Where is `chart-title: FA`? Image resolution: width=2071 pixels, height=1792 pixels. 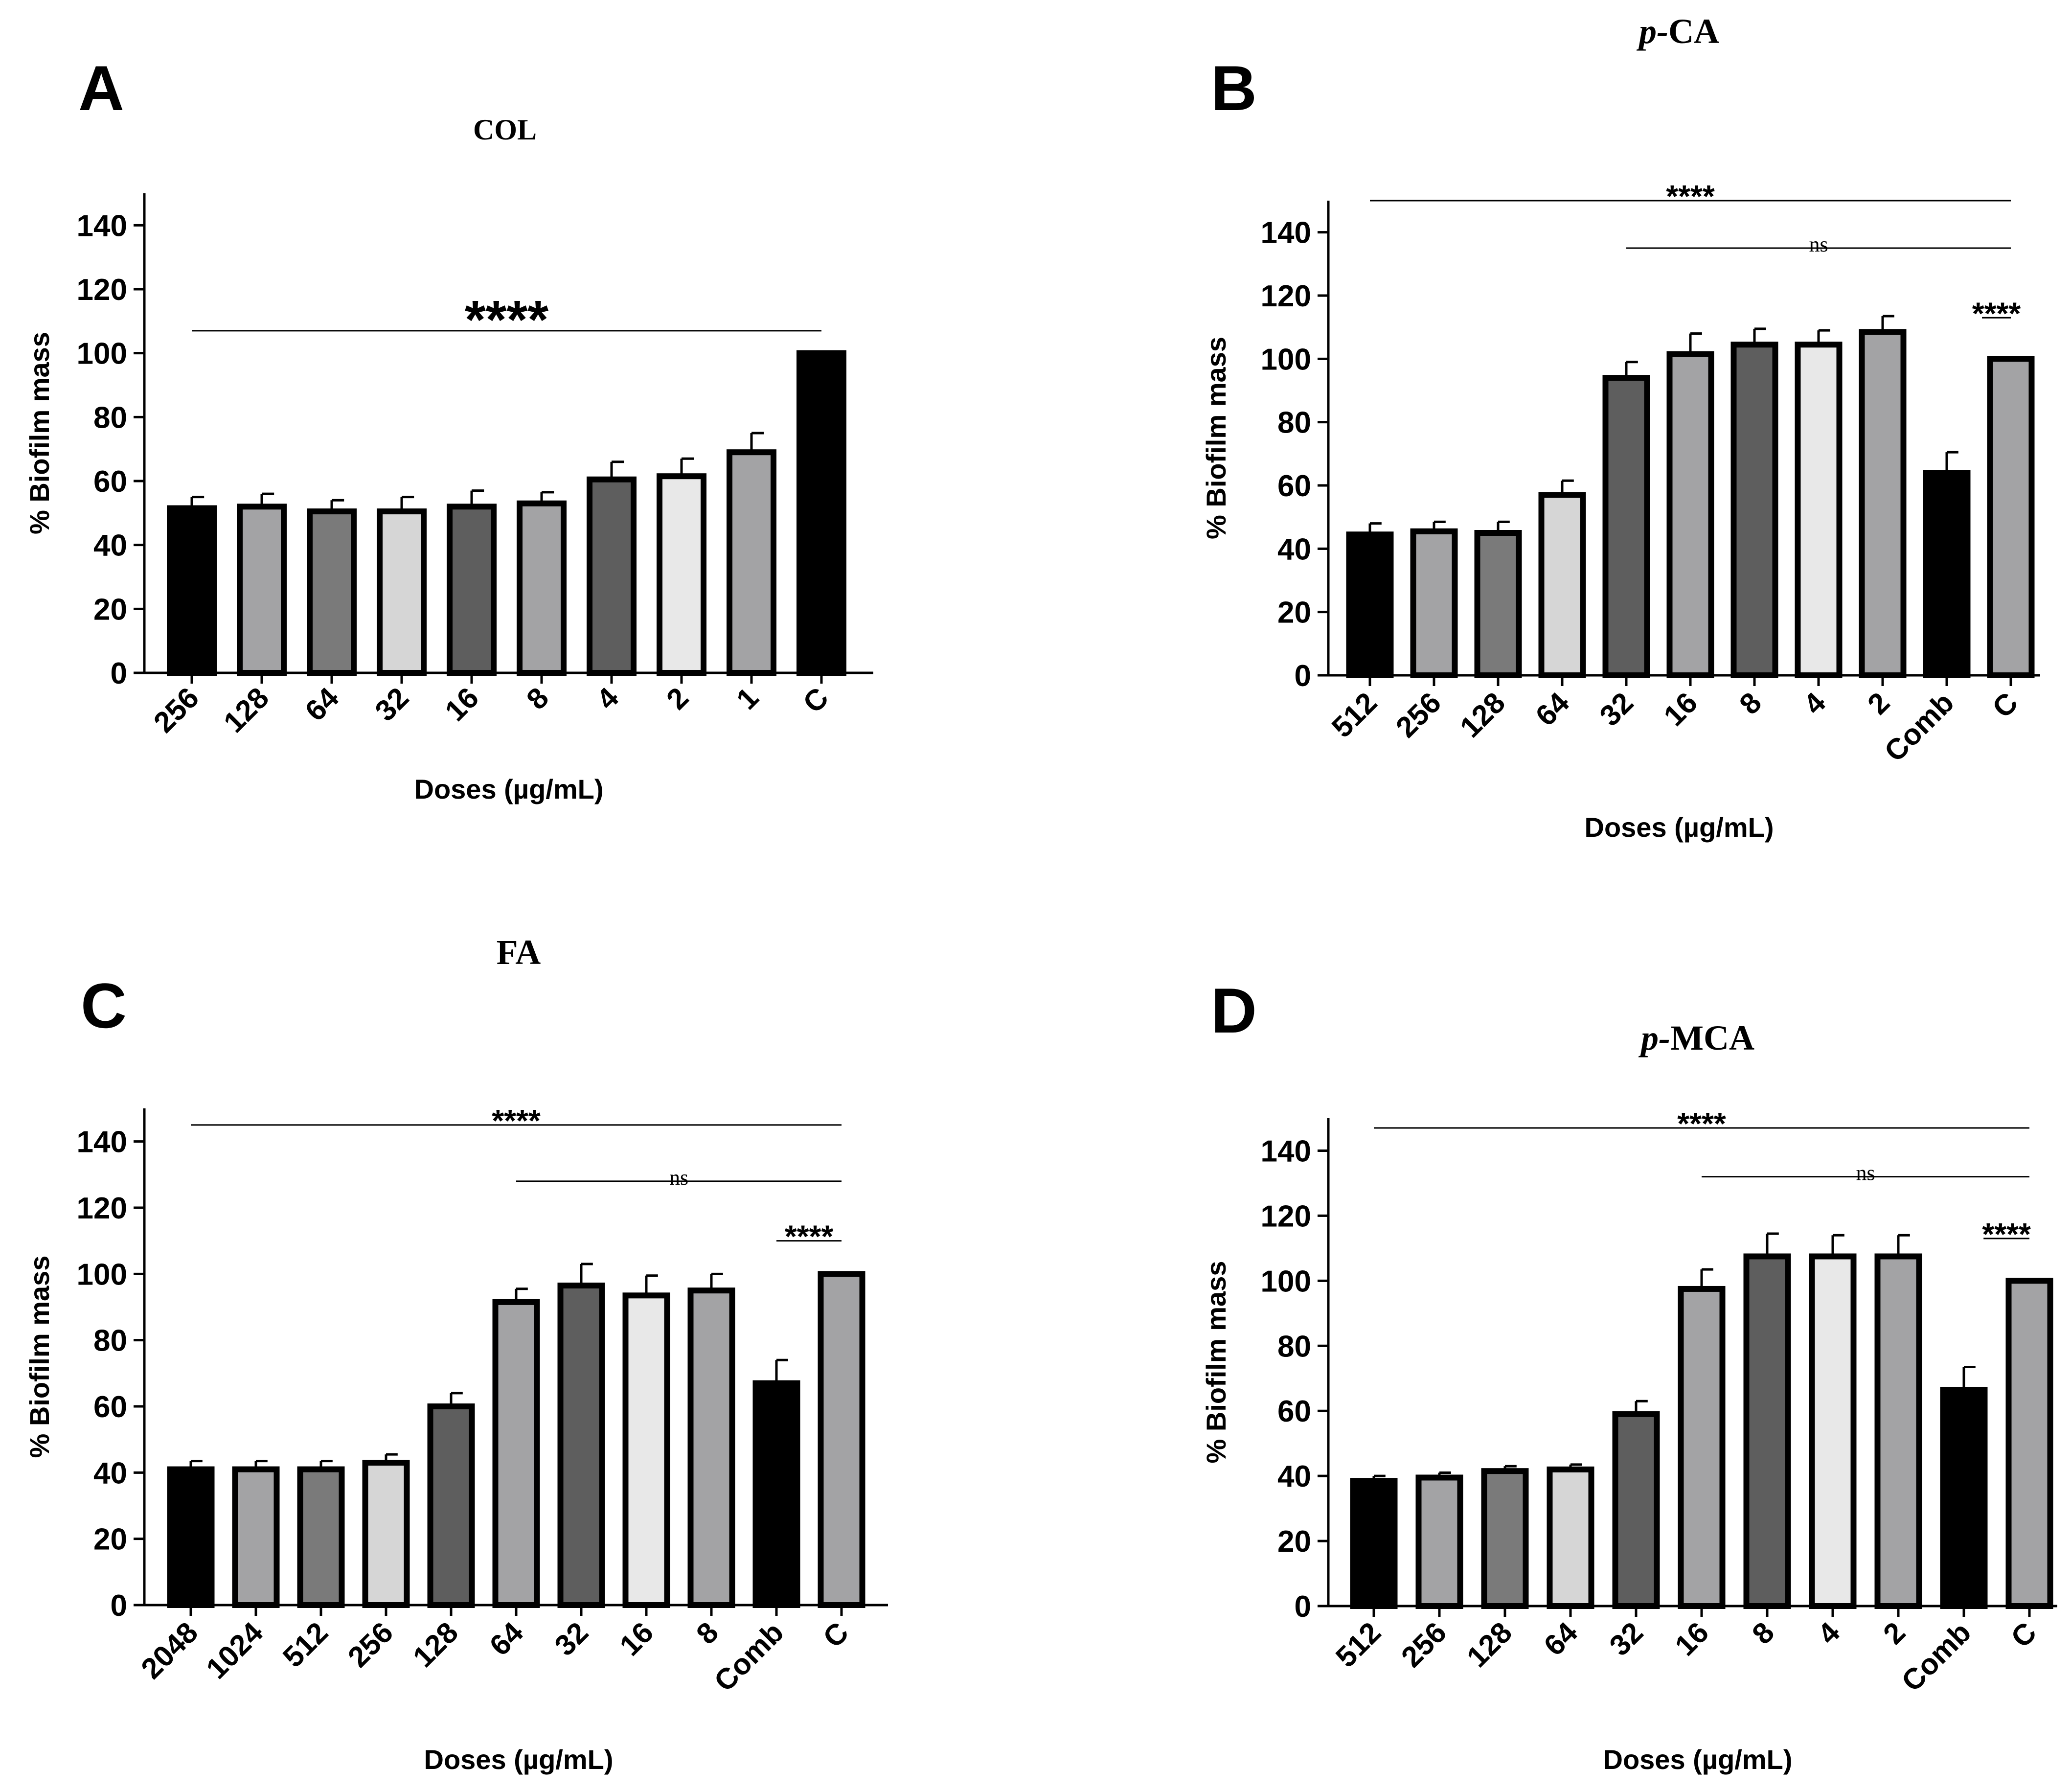 chart-title: FA is located at coordinates (519, 952).